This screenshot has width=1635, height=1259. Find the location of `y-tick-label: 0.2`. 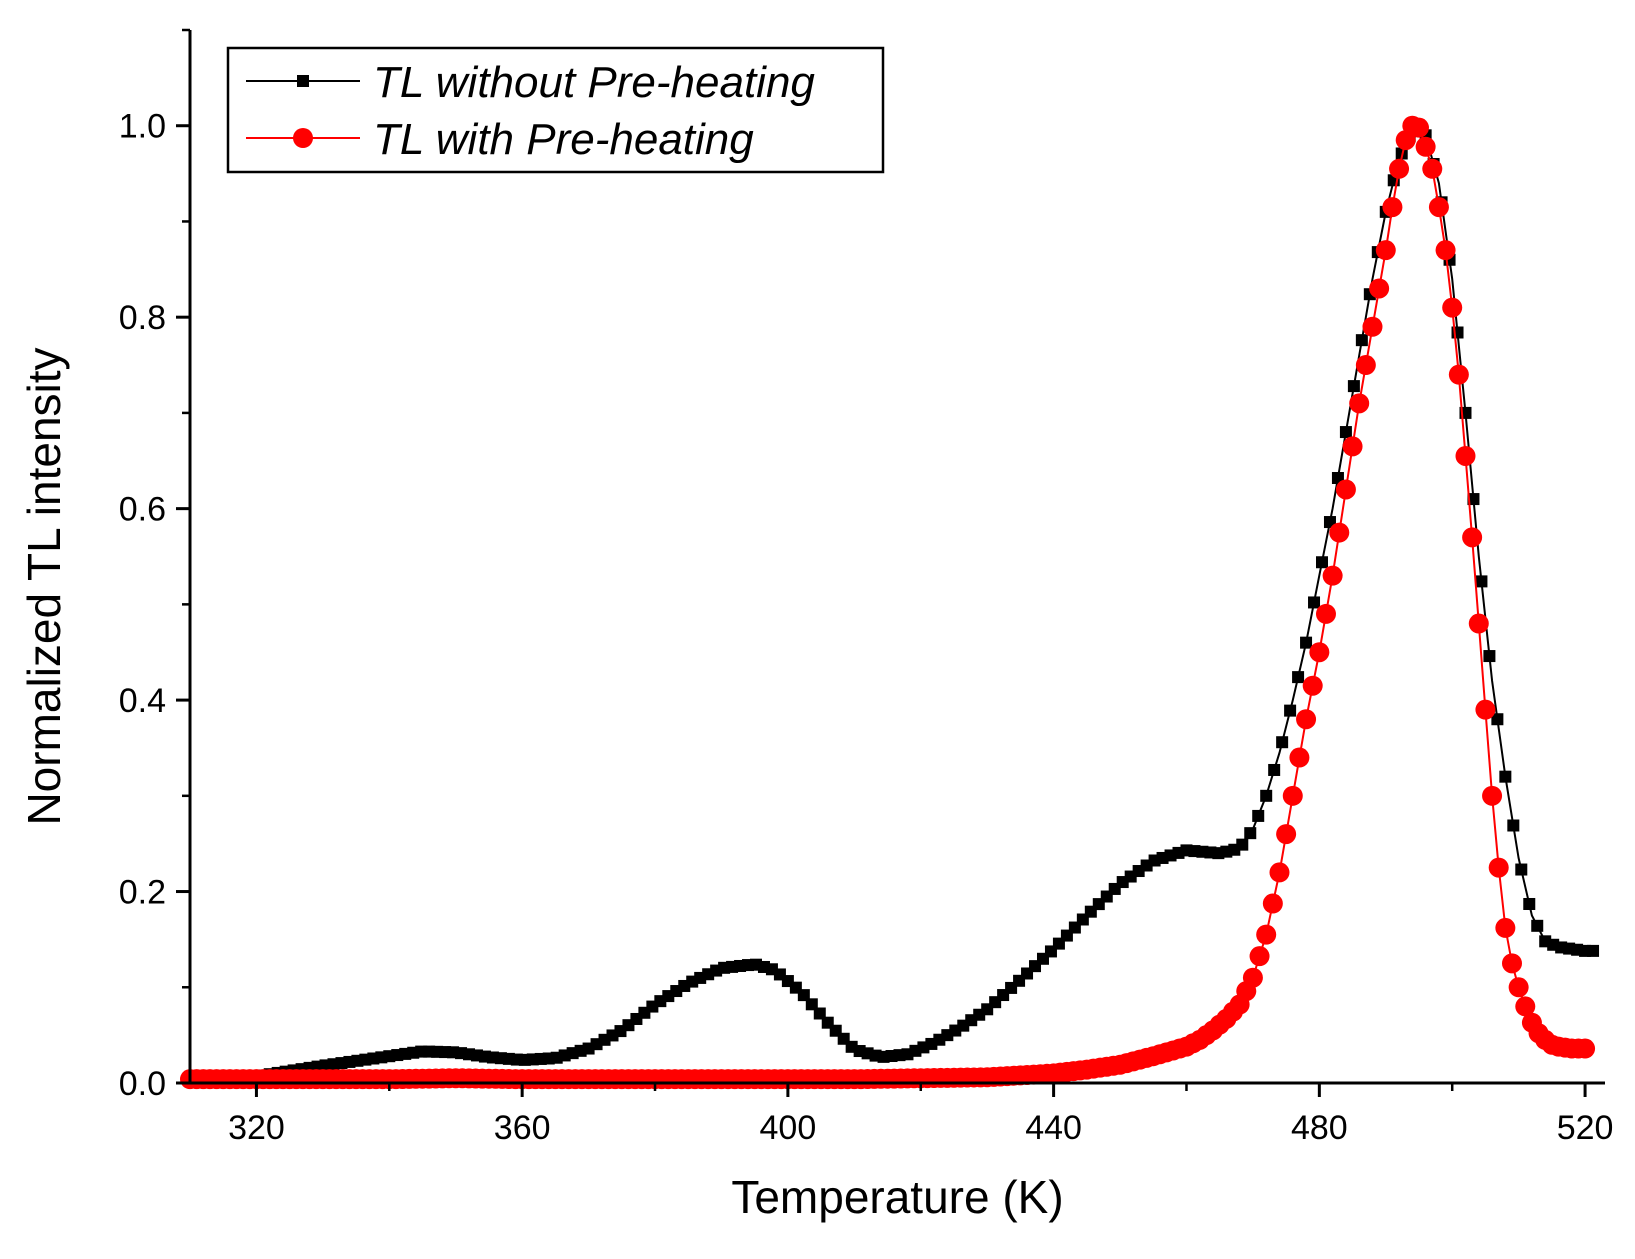

y-tick-label: 0.2 is located at coordinates (142, 893).